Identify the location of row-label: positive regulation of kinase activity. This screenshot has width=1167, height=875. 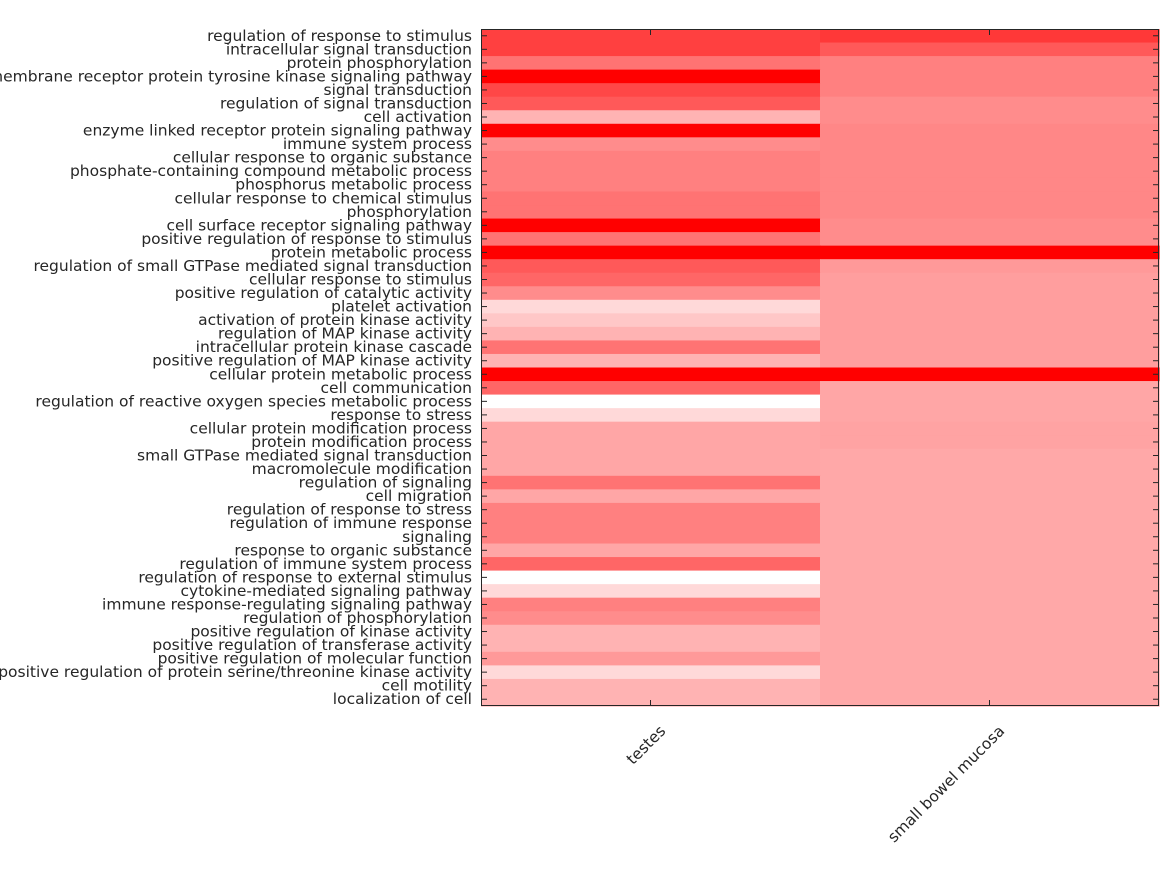
(331, 632).